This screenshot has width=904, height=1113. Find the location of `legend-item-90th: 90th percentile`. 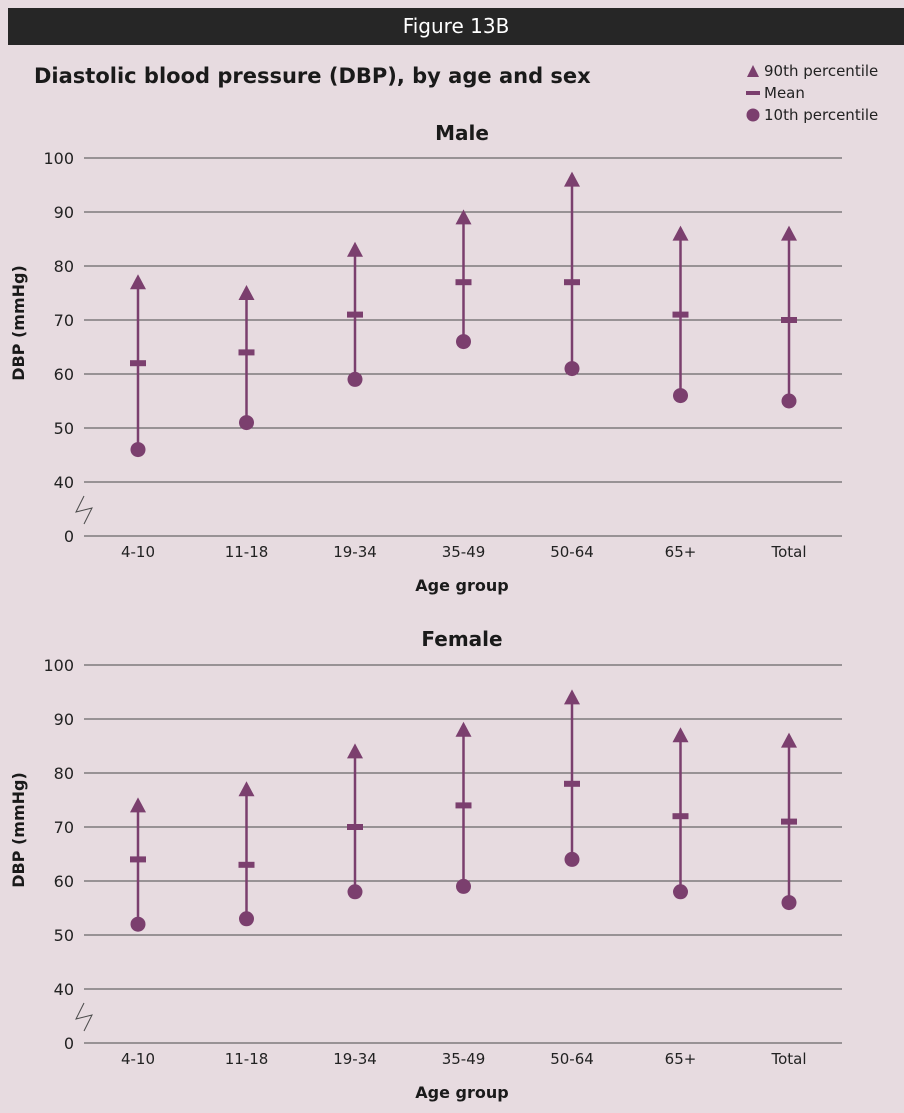

legend-item-90th: 90th percentile is located at coordinates (825, 71).